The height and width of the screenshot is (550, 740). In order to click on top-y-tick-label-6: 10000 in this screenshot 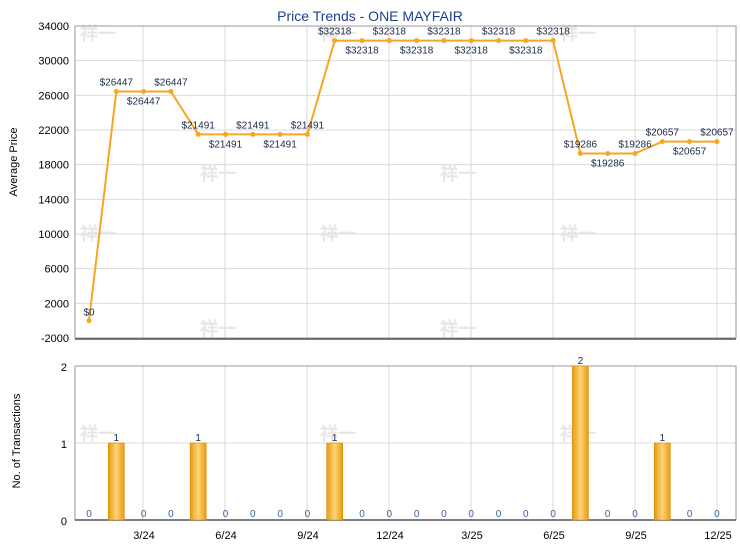, I will do `click(53, 235)`.